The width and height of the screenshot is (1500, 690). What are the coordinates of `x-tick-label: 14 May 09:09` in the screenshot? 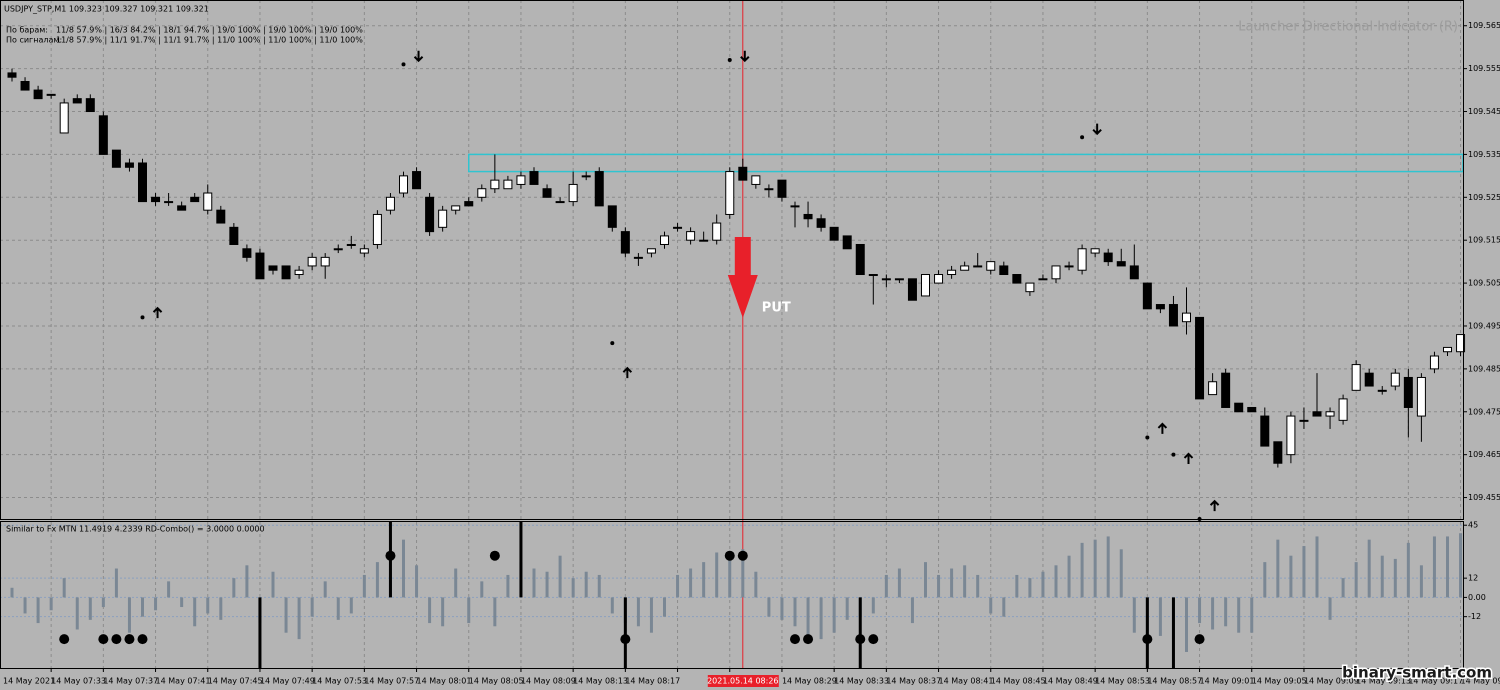 It's located at (1331, 681).